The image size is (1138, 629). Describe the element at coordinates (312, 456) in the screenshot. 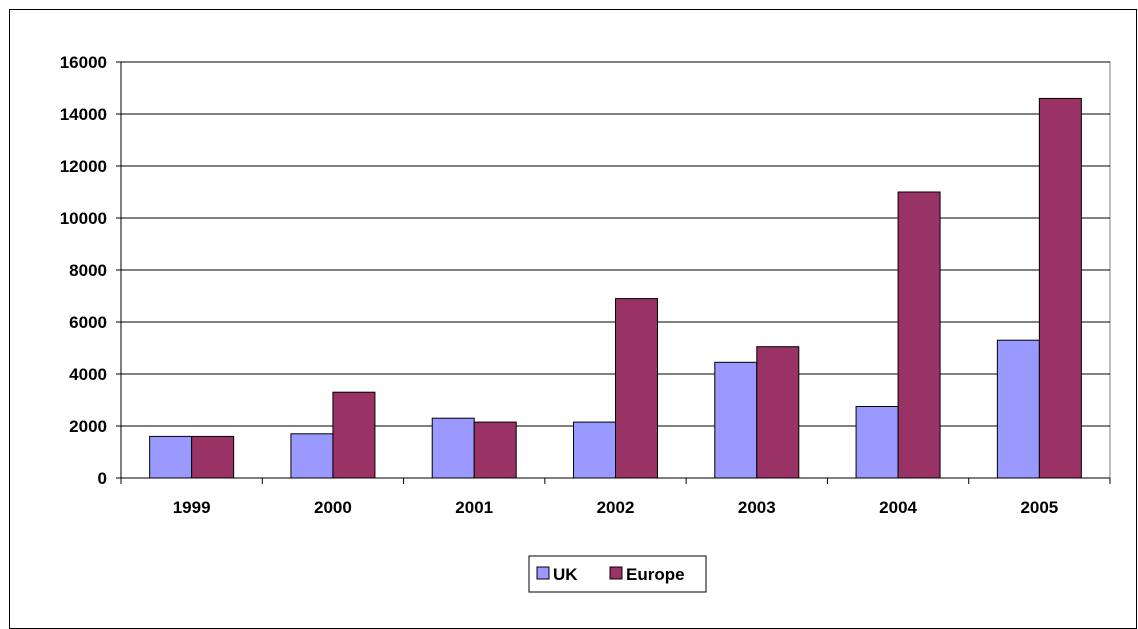

I see `bar-uk-2000` at that location.